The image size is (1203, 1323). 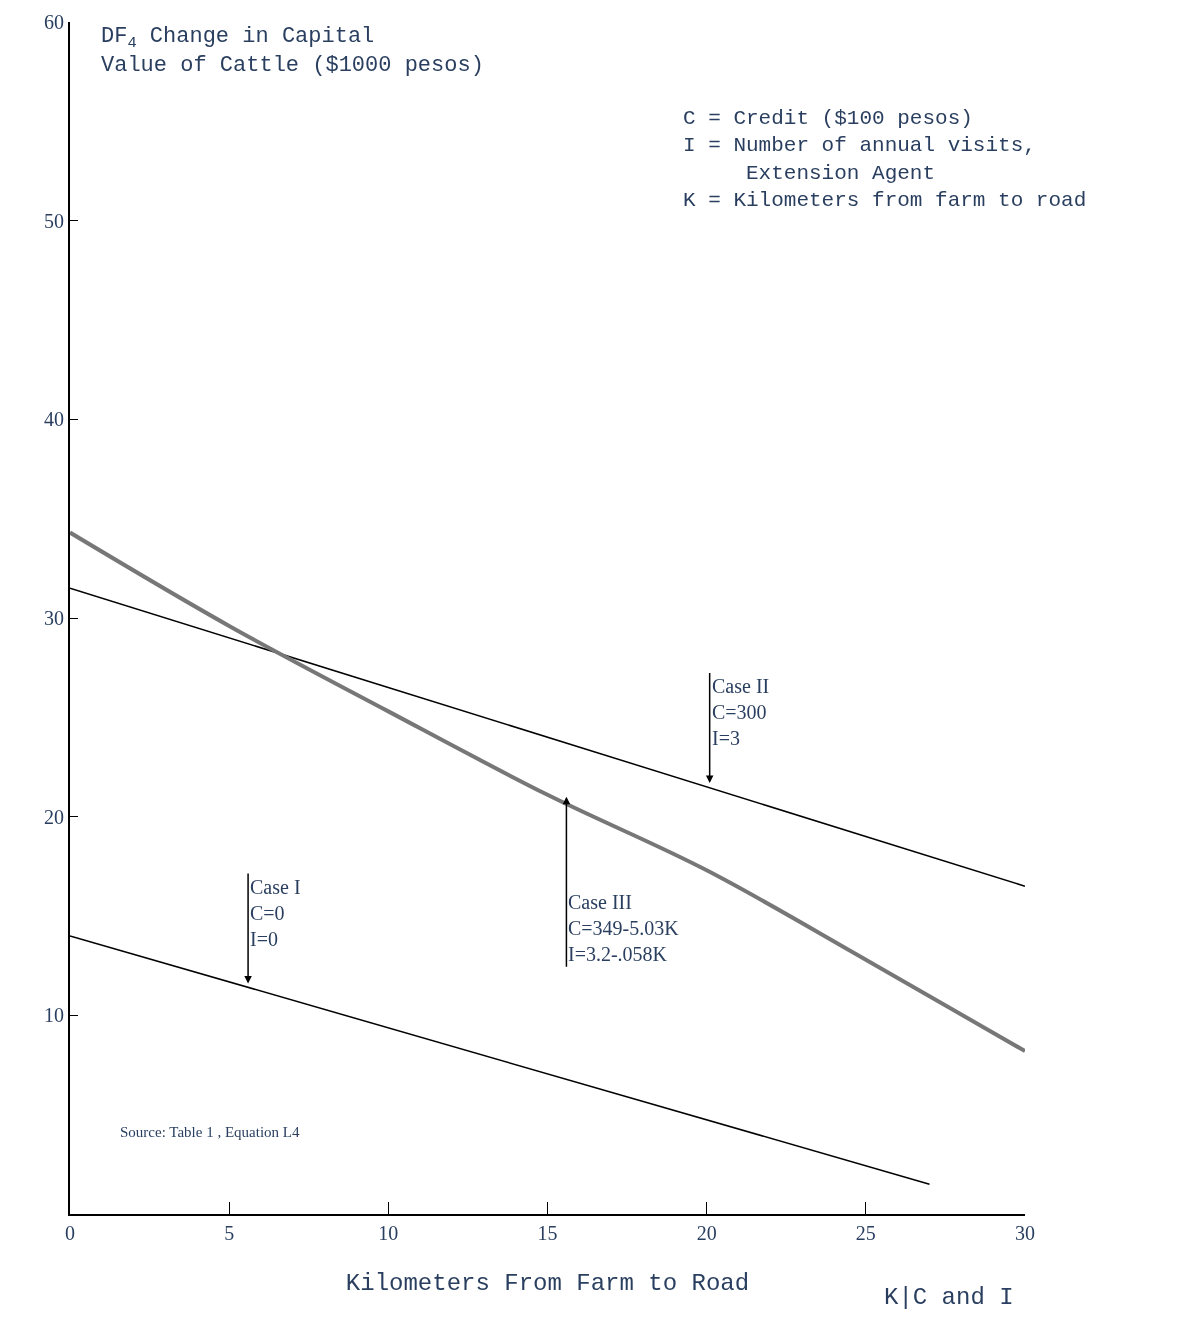 I want to click on x-tick-label: 25, so click(x=865, y=1233).